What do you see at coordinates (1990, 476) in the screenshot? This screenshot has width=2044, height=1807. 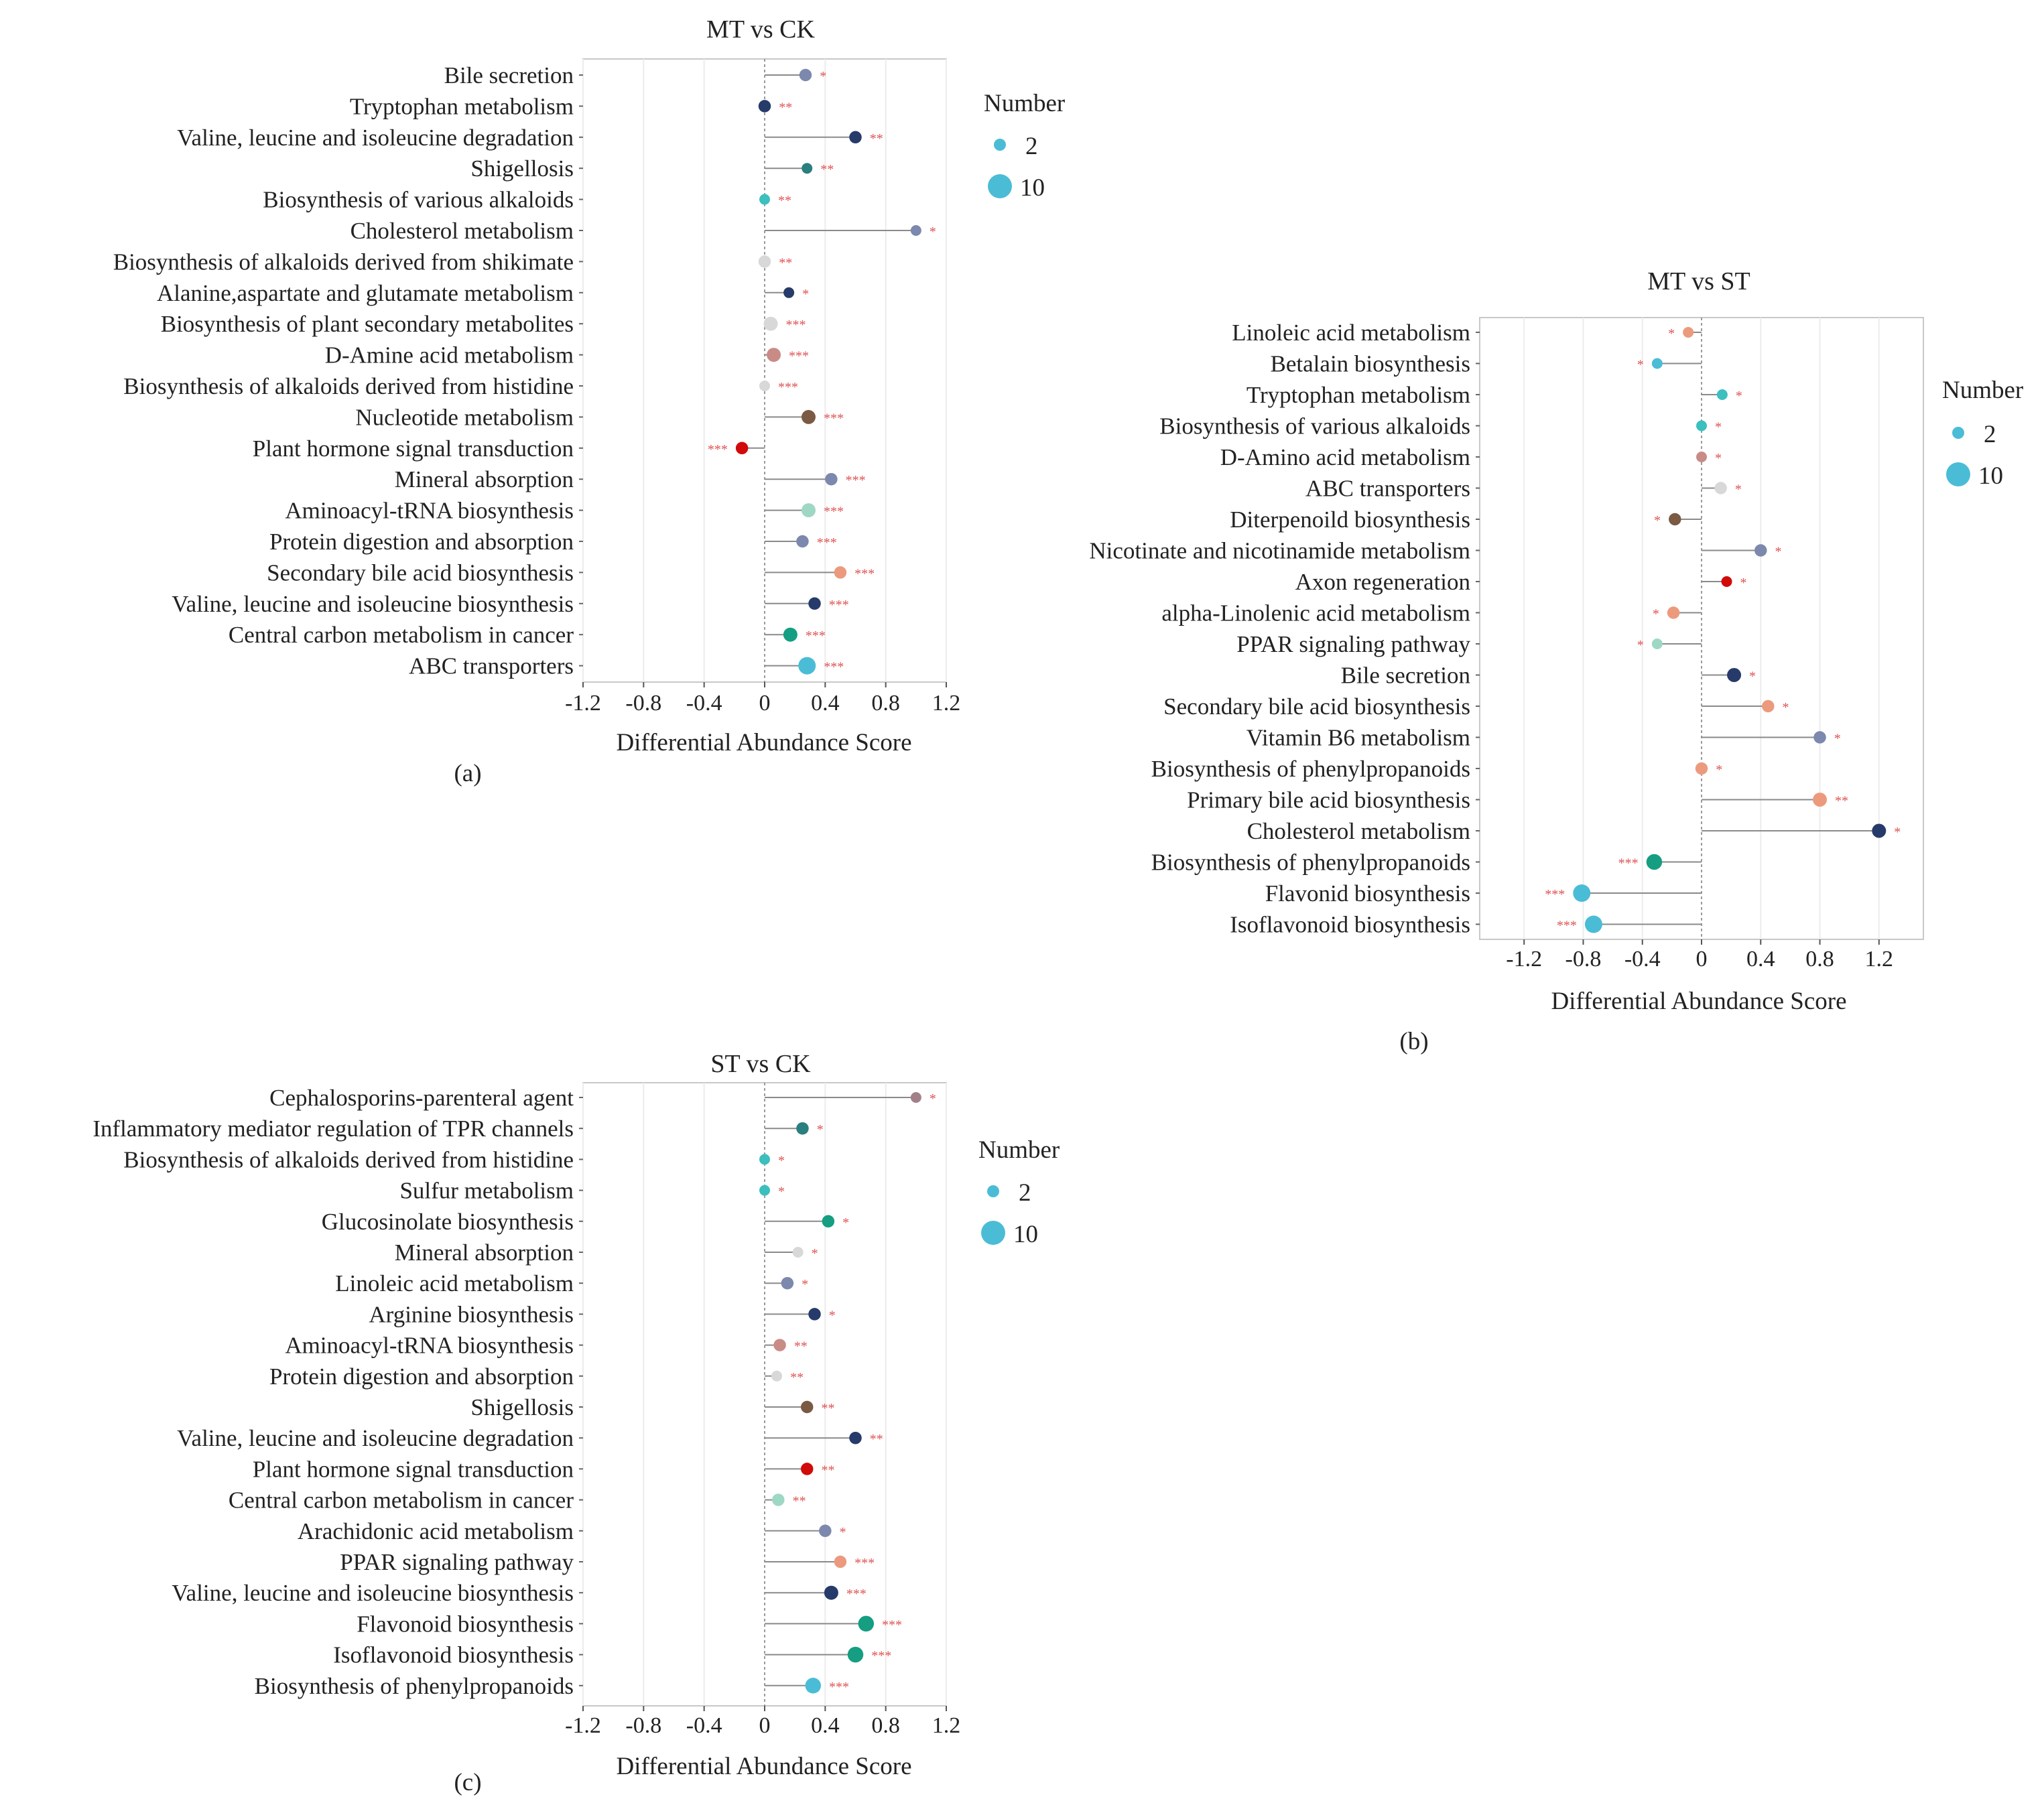 I see `panel-b-legend-large-label: 10` at bounding box center [1990, 476].